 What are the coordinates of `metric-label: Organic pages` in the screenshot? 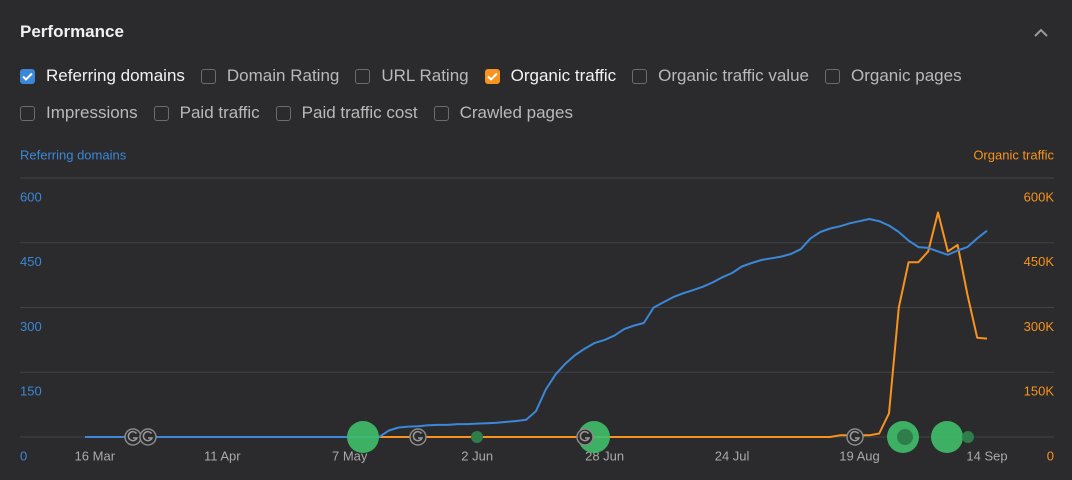 It's located at (906, 75).